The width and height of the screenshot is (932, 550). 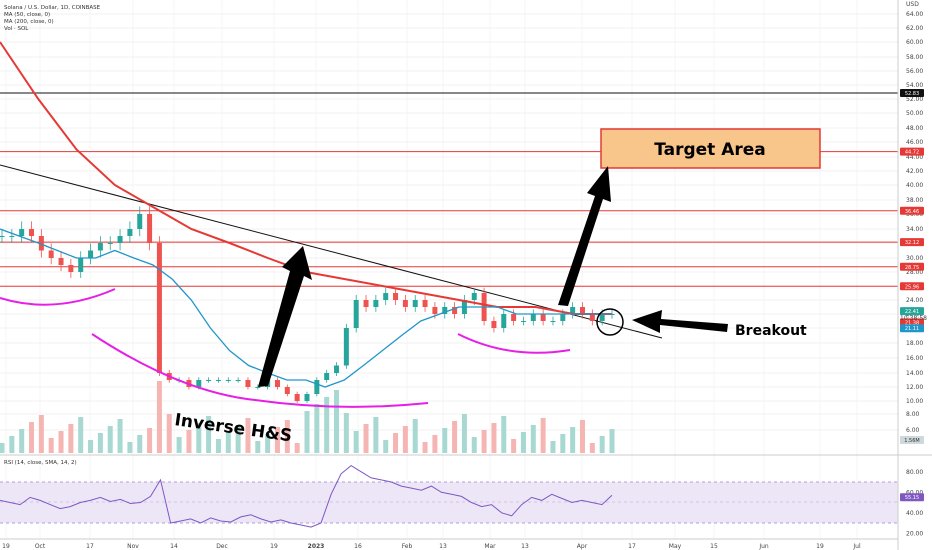 I want to click on price-tick: 48.00, so click(x=914, y=128).